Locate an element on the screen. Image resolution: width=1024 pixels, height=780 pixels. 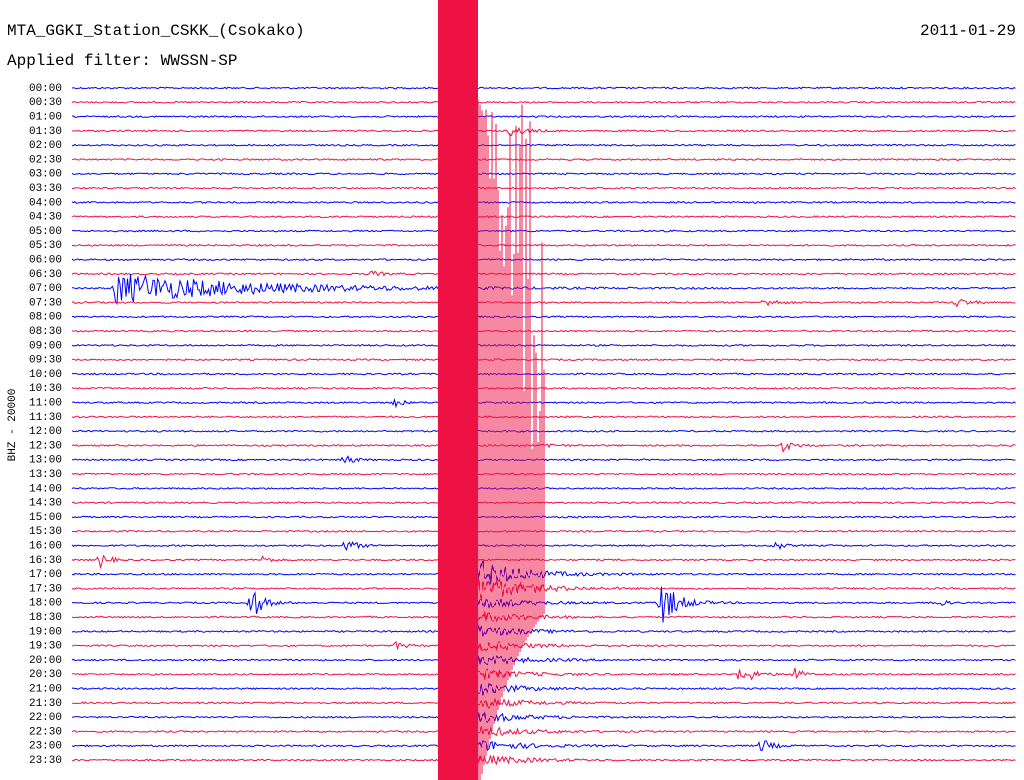
time-label: 00:00 is located at coordinates (45, 89).